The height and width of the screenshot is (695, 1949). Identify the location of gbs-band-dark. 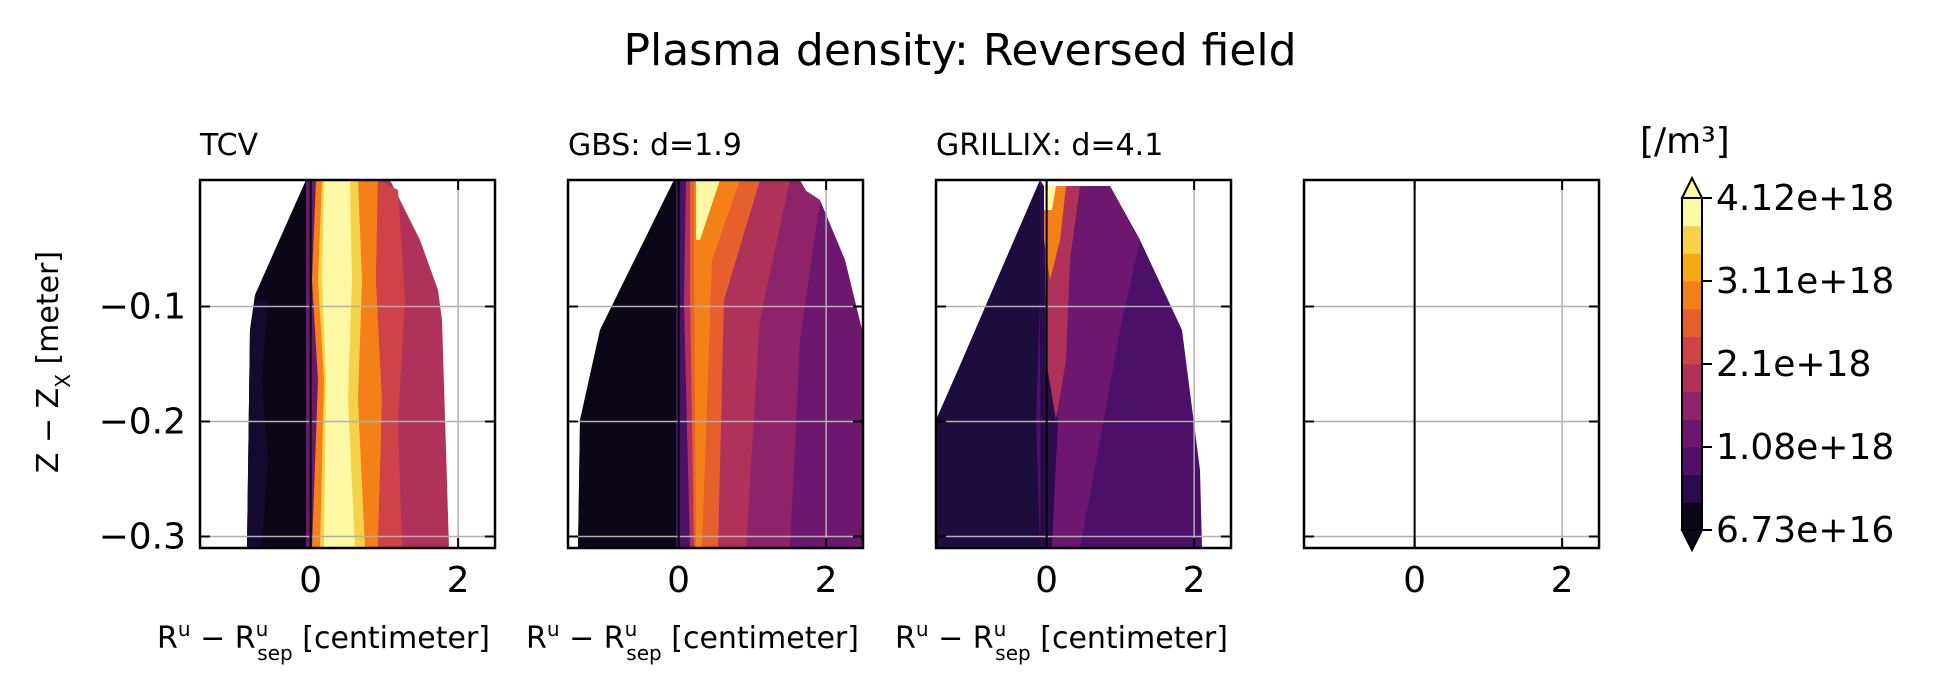
(627, 364).